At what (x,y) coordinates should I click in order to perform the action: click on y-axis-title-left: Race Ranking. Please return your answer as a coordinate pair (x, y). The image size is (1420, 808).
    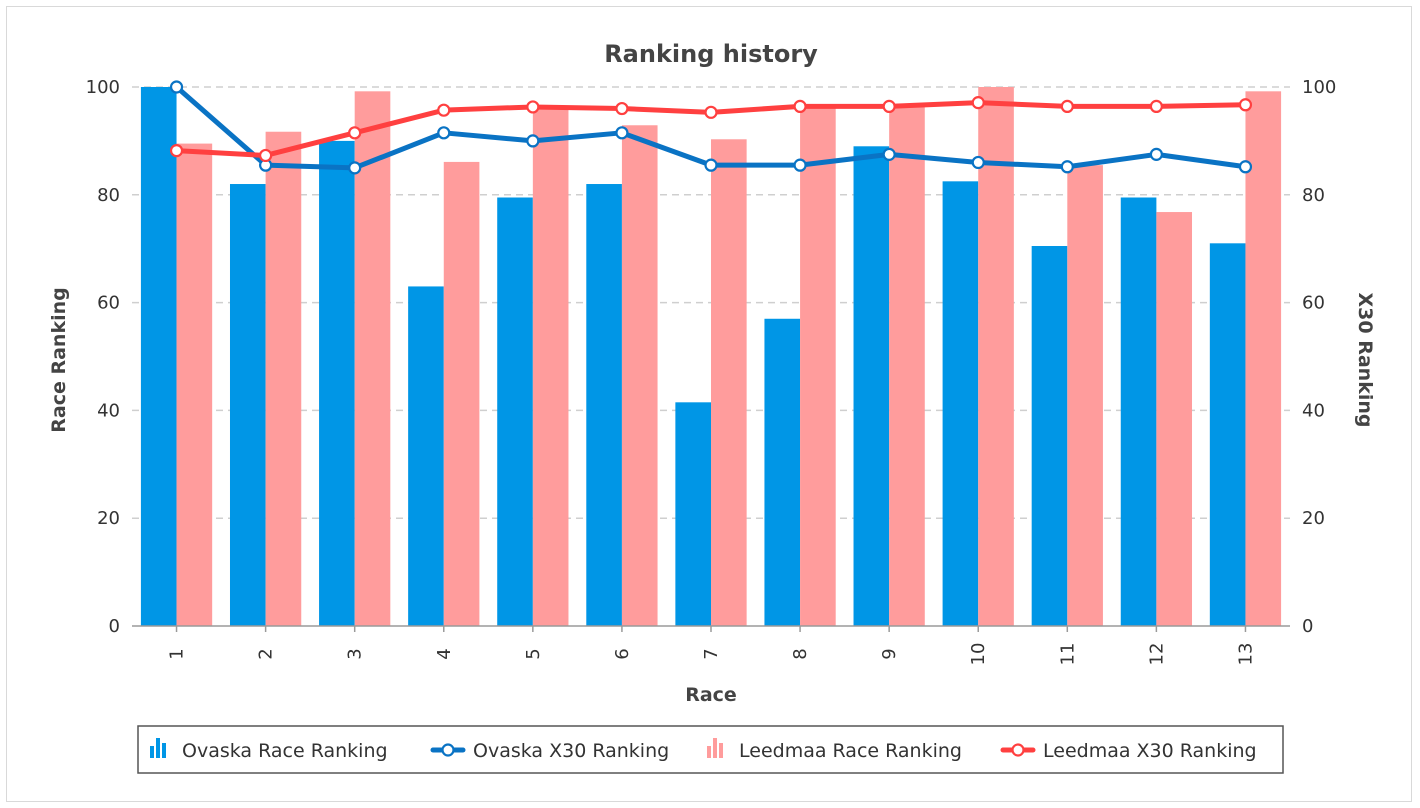
    Looking at the image, I should click on (59, 359).